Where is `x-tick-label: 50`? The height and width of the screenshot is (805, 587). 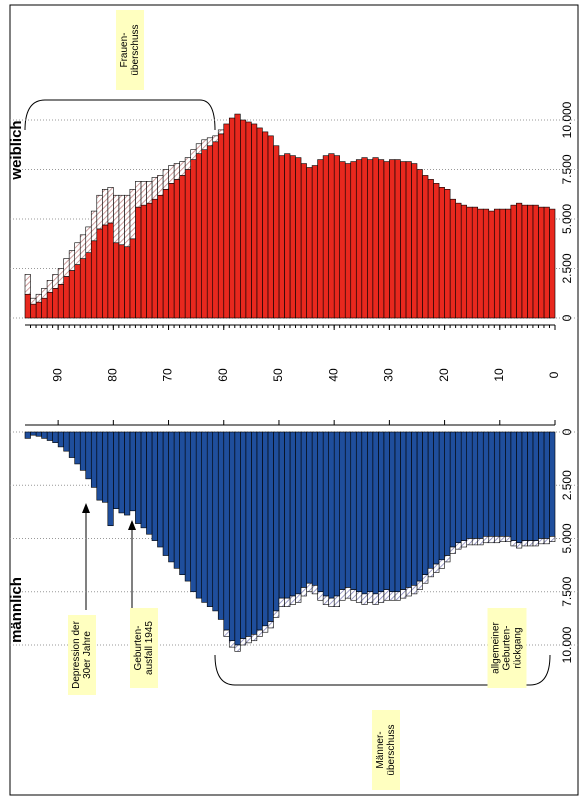 x-tick-label: 50 is located at coordinates (278, 375).